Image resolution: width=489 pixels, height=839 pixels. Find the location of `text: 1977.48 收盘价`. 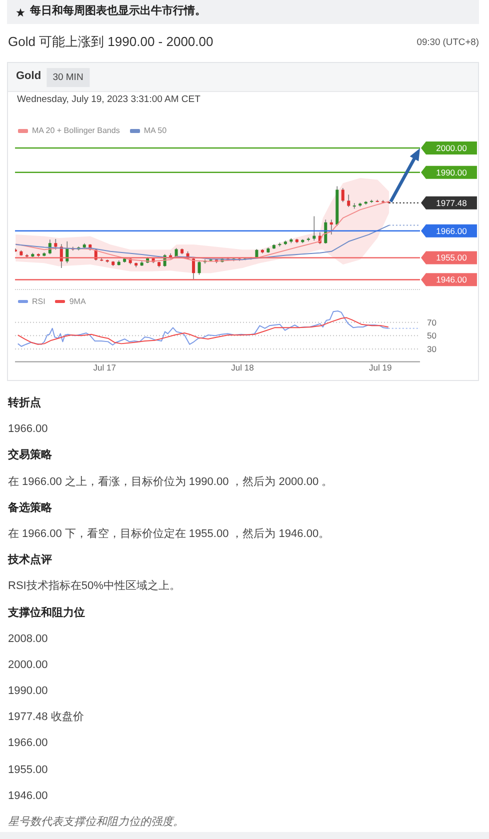

text: 1977.48 收盘价 is located at coordinates (46, 718).